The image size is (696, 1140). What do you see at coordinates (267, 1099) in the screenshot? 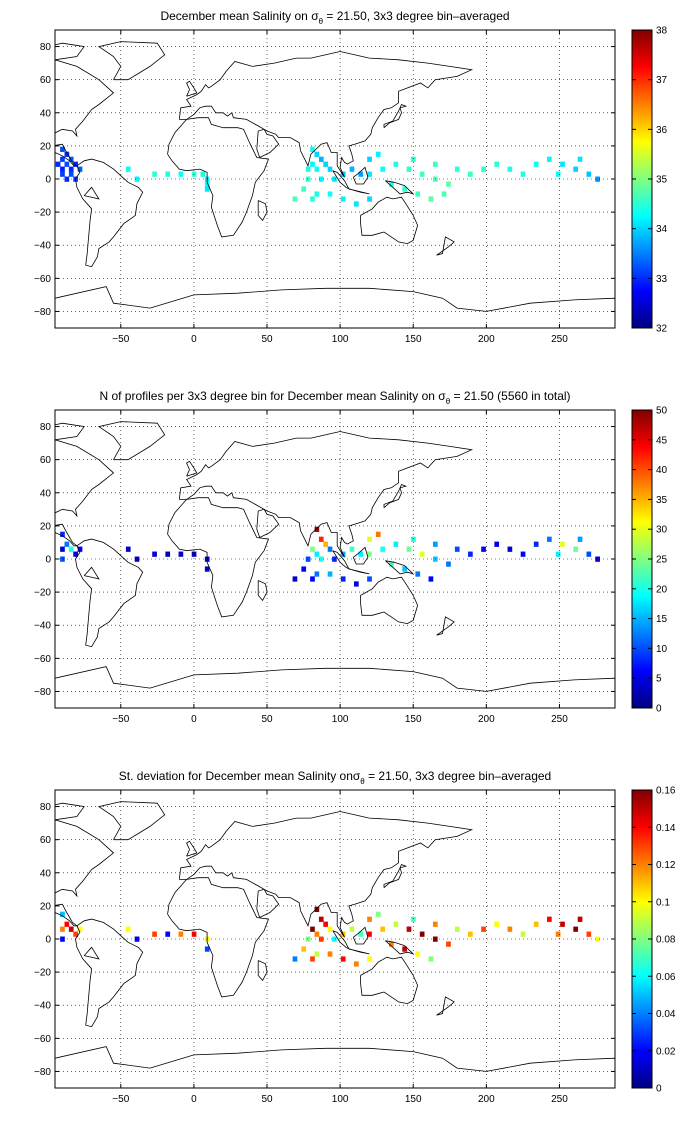
I see `x-tick-label: 50` at bounding box center [267, 1099].